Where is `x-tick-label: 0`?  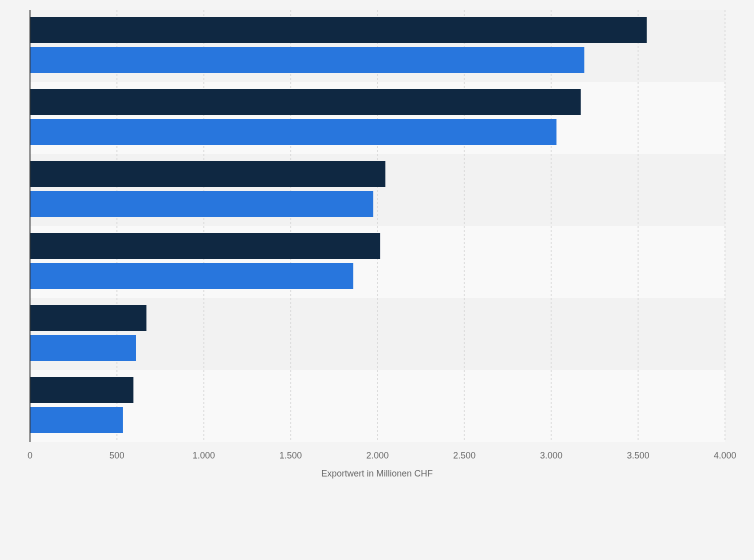 x-tick-label: 0 is located at coordinates (29, 455).